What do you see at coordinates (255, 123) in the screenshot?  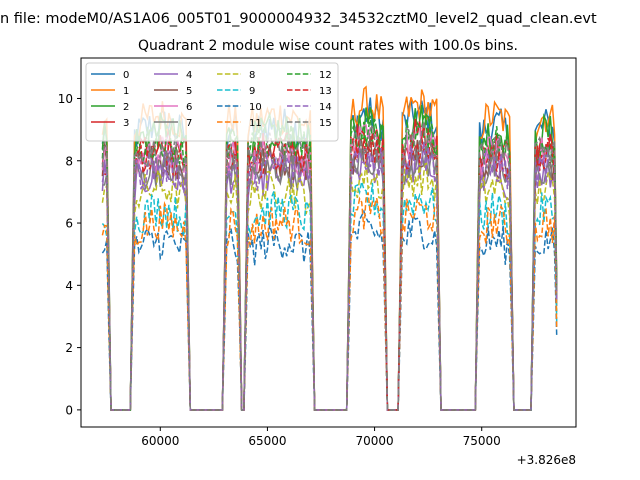 I see `legend-label-11: 11` at bounding box center [255, 123].